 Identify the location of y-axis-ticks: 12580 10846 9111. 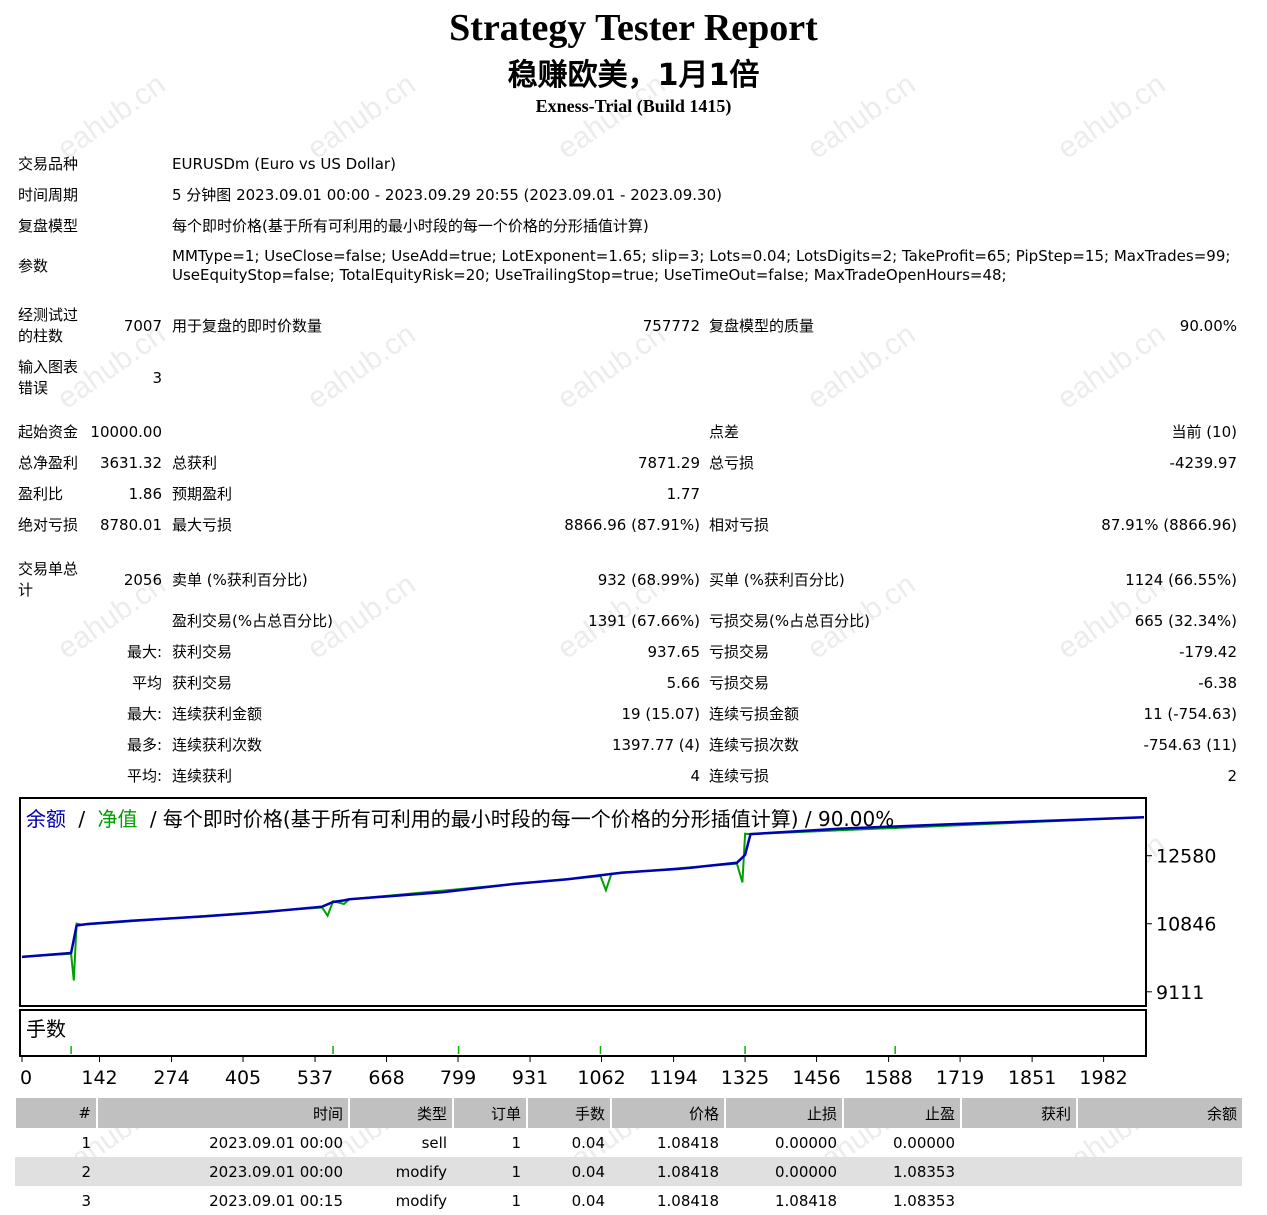
(1181, 925).